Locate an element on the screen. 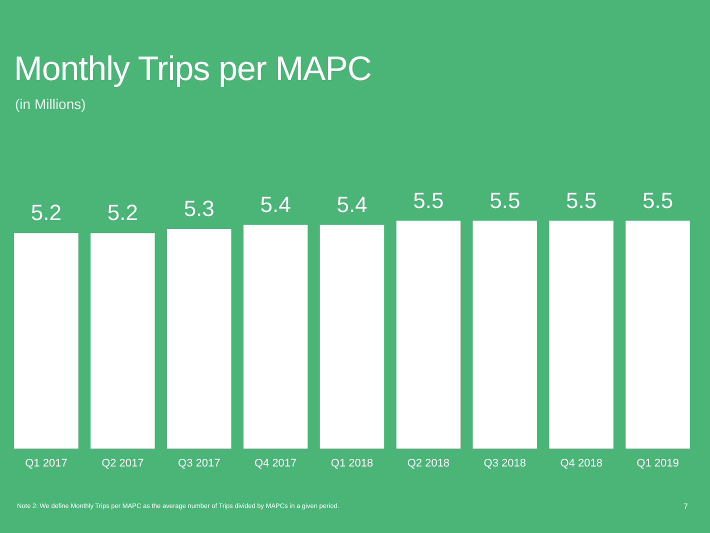 This screenshot has height=533, width=710. text: 7 is located at coordinates (686, 506).